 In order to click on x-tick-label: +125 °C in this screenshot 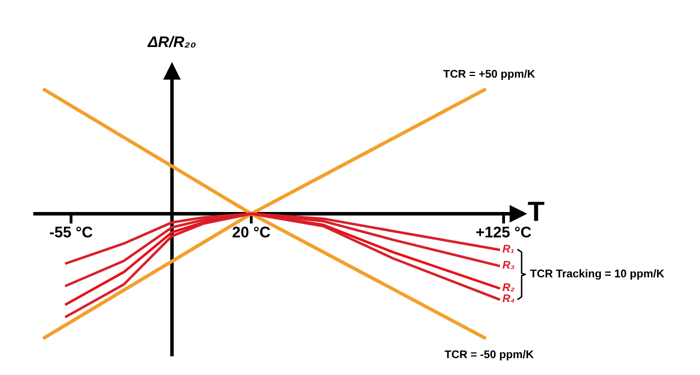, I will do `click(504, 232)`.